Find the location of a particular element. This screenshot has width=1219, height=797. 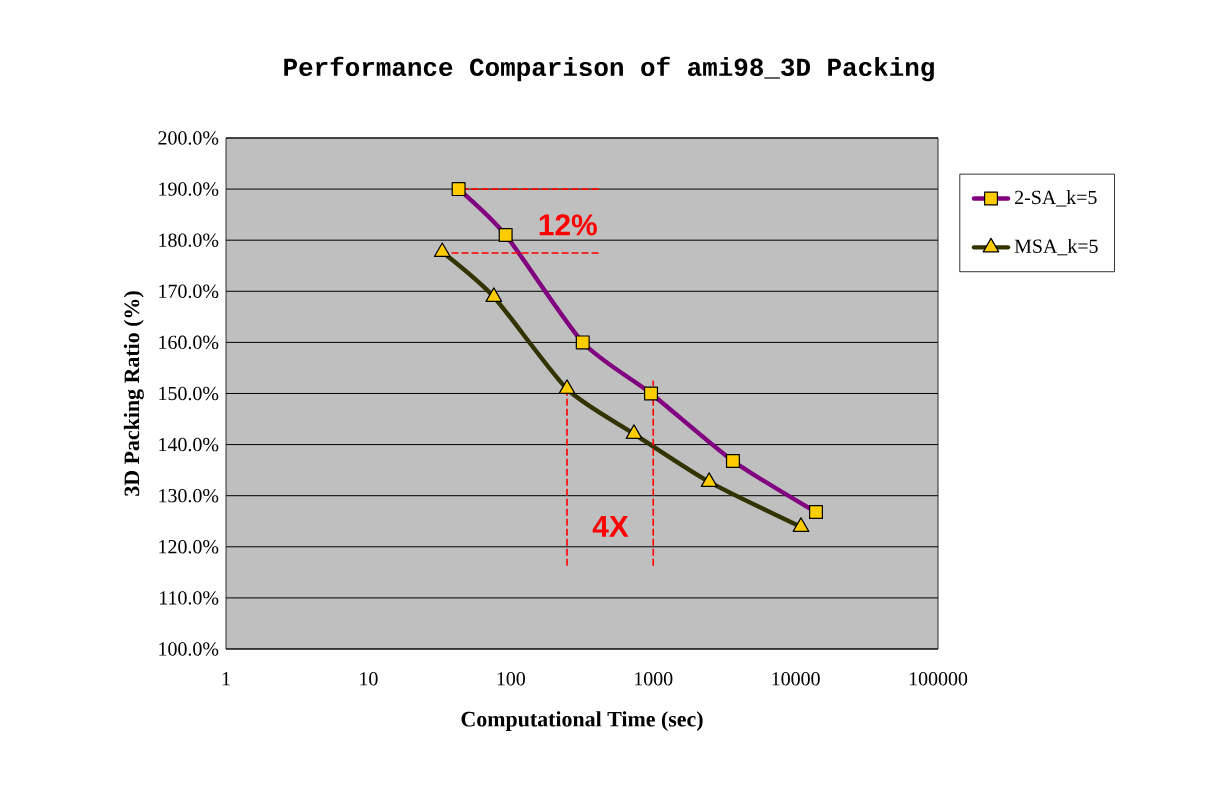

y-tick-label: 110.0% is located at coordinates (189, 598).